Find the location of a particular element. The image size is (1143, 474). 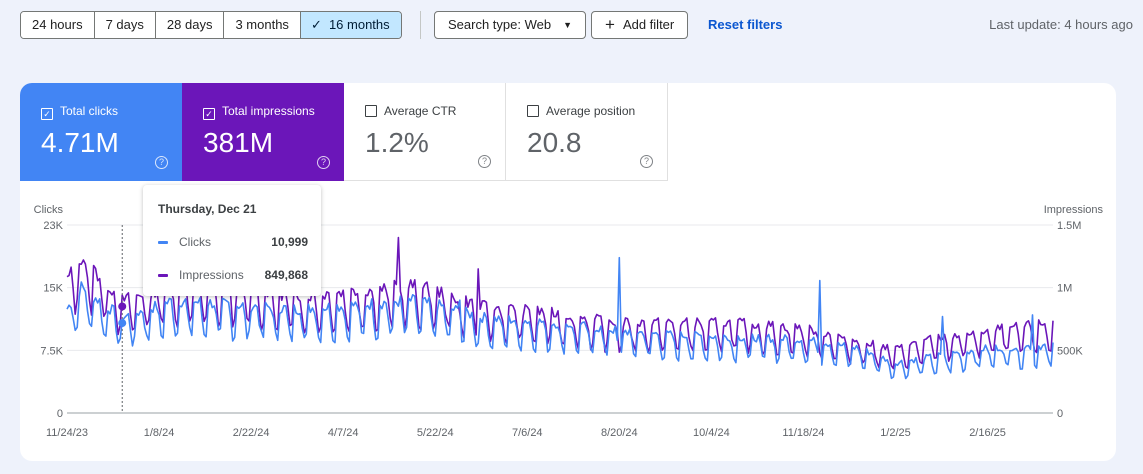

y-left-tick-label: 15K is located at coordinates (53, 289).